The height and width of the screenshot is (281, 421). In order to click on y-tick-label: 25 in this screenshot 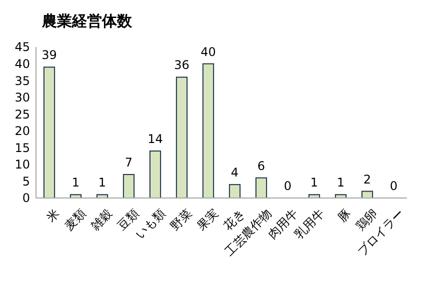, I will do `click(22, 114)`.